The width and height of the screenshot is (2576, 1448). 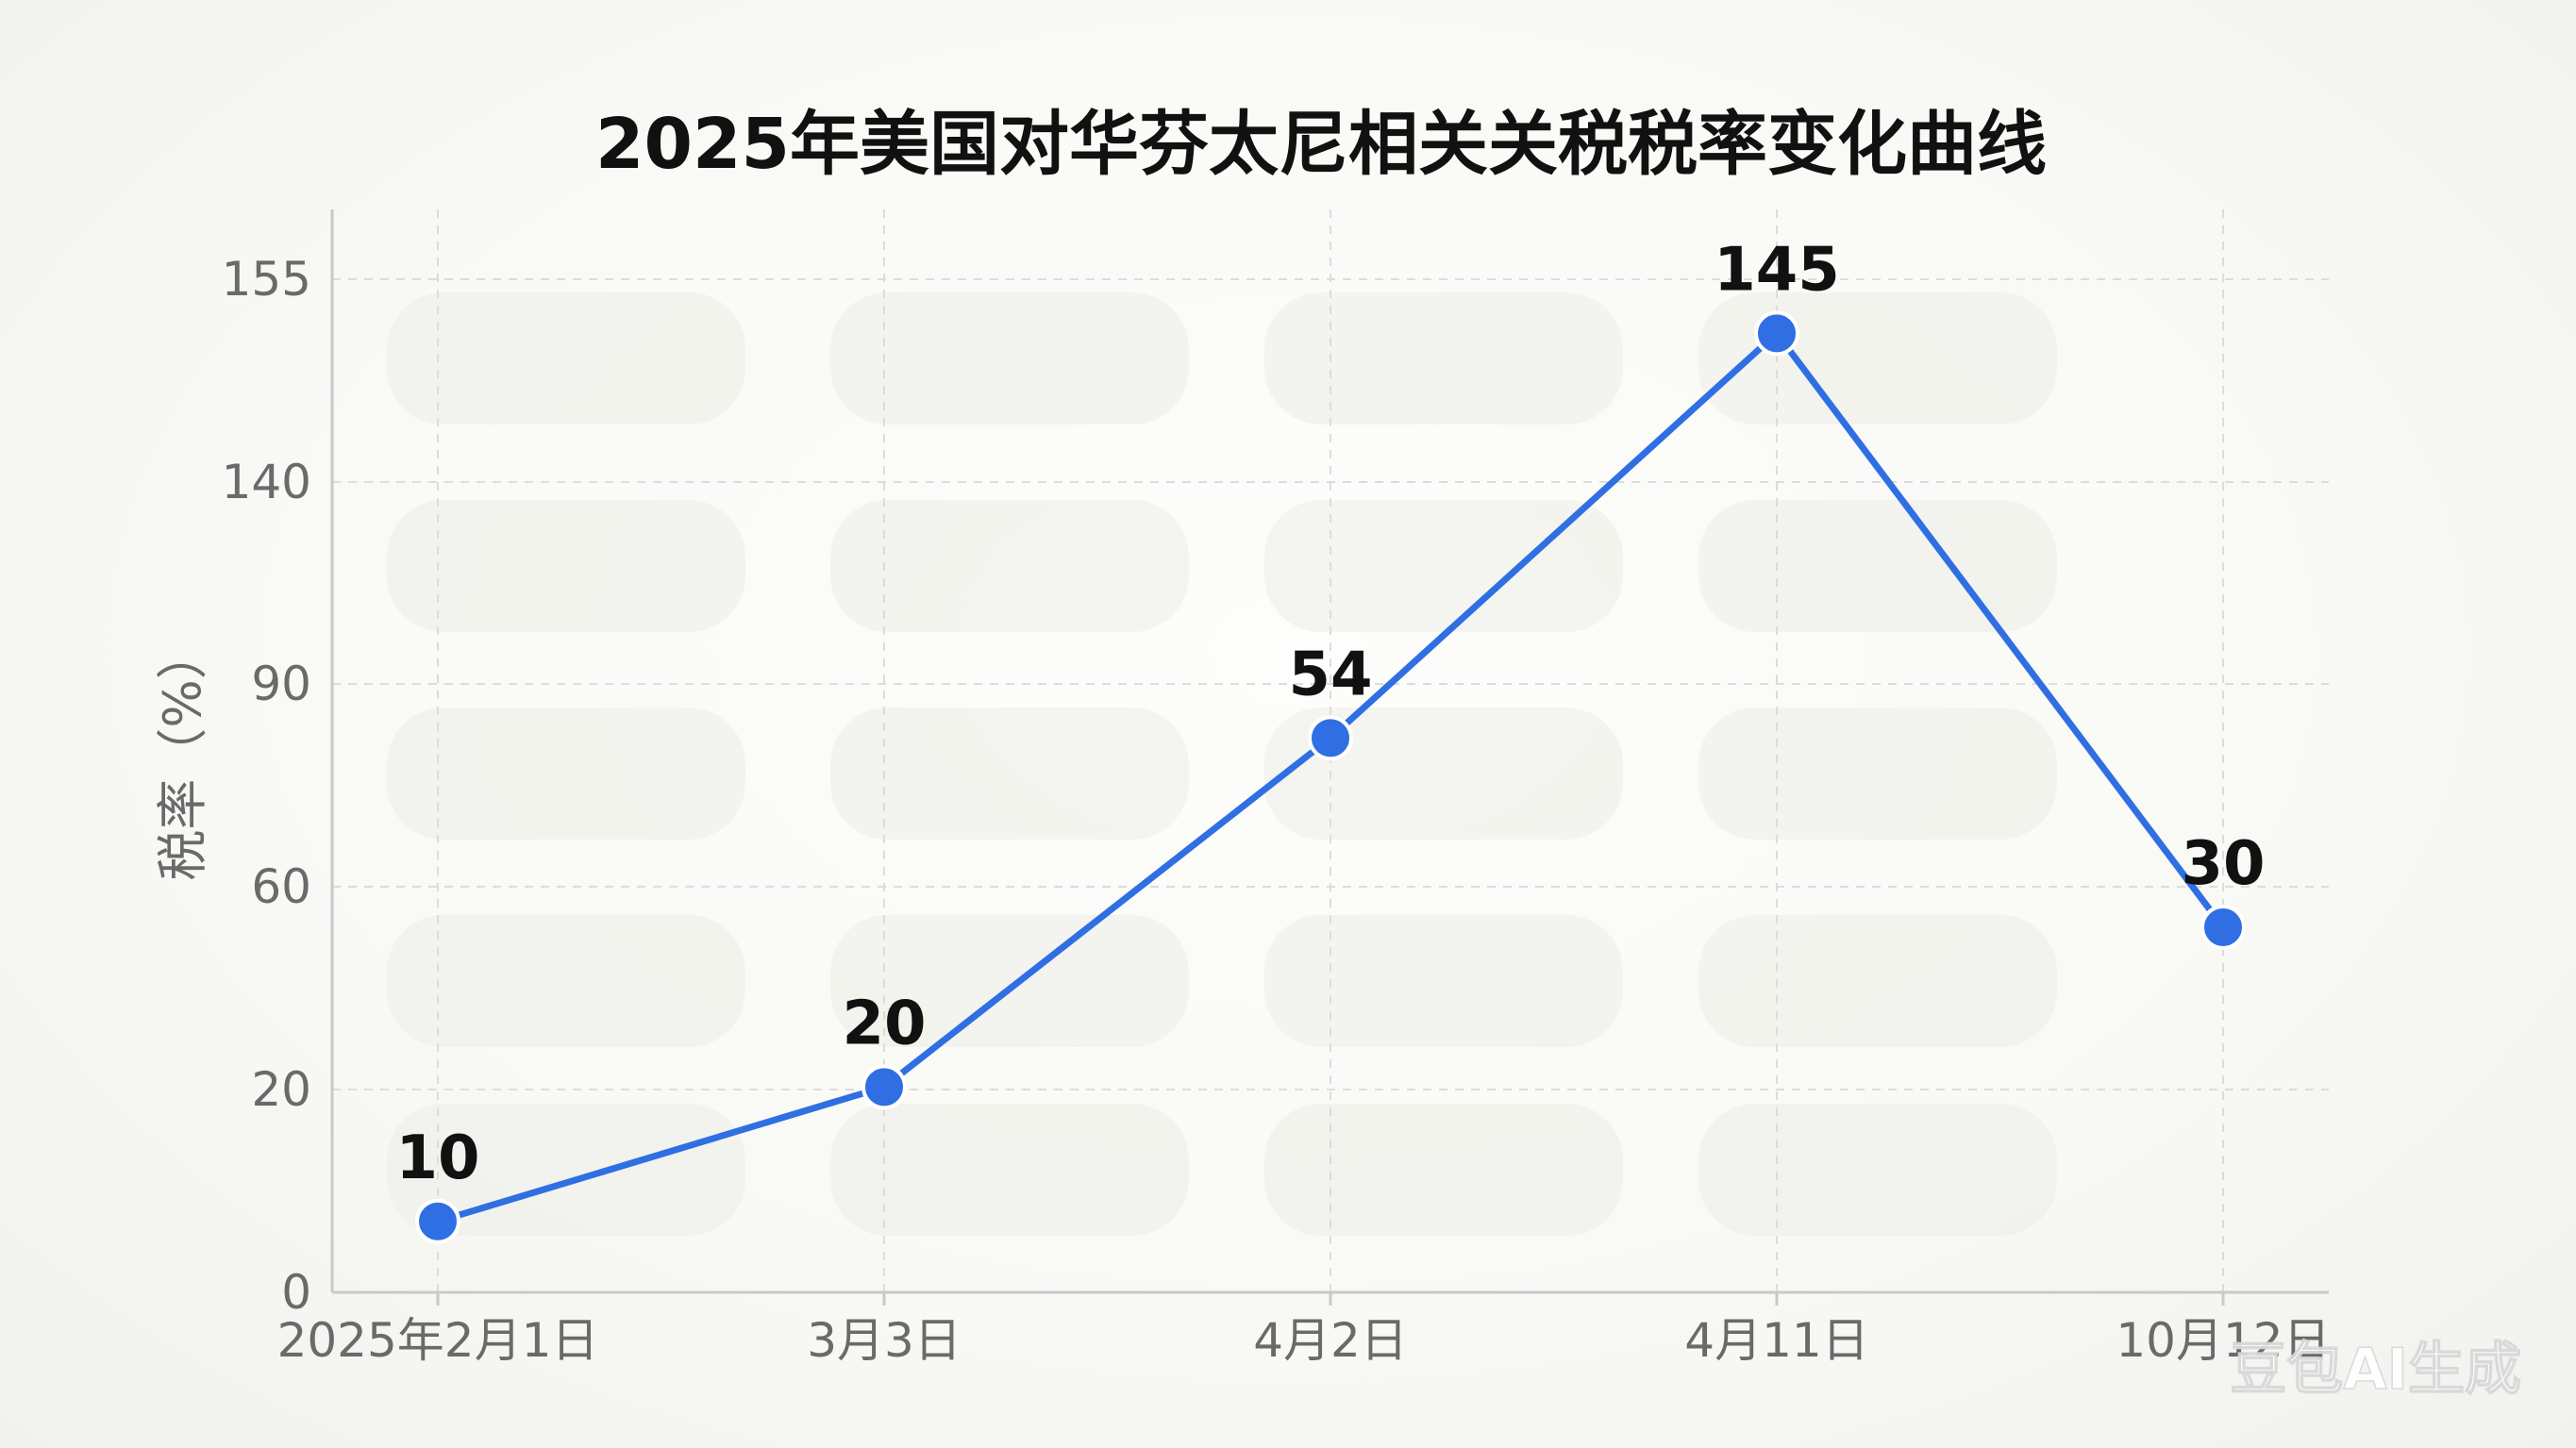 I want to click on y-axis-ticks: 0 20 60 90 140 155, so click(x=266, y=786).